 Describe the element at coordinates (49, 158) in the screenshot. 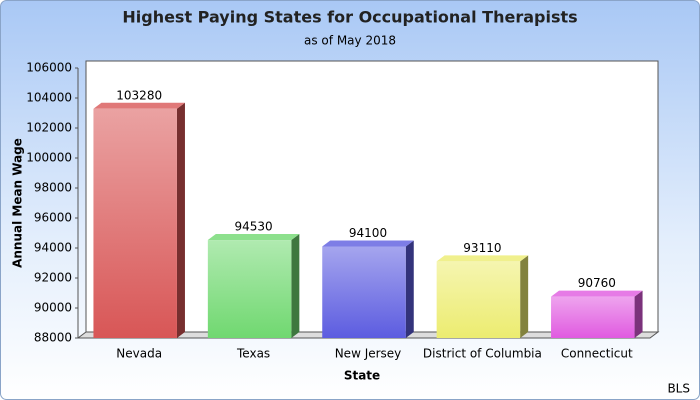

I see `y-tick-label: 100000` at that location.